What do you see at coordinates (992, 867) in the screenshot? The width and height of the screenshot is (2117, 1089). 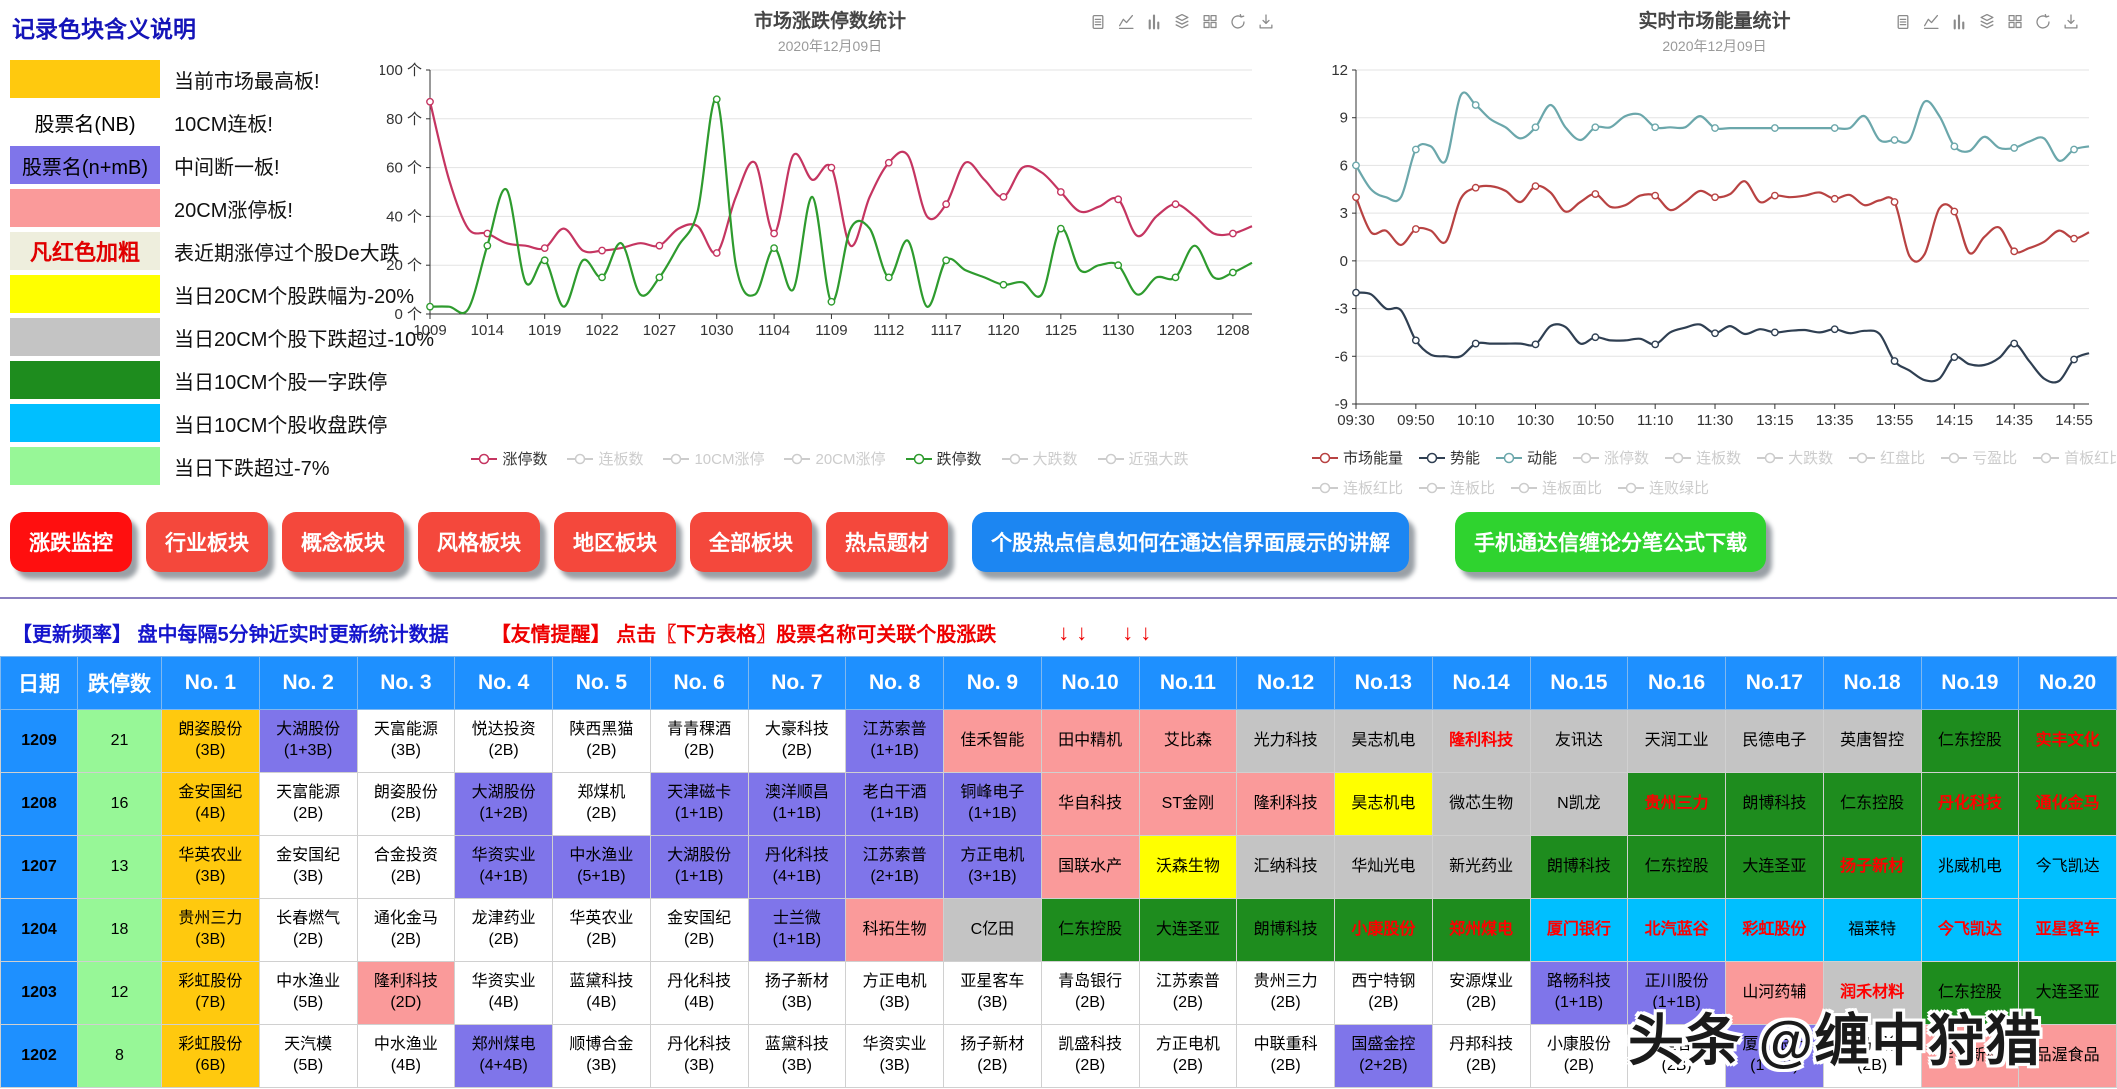 I see `stock-cell: 方正电机 (3+1B)` at bounding box center [992, 867].